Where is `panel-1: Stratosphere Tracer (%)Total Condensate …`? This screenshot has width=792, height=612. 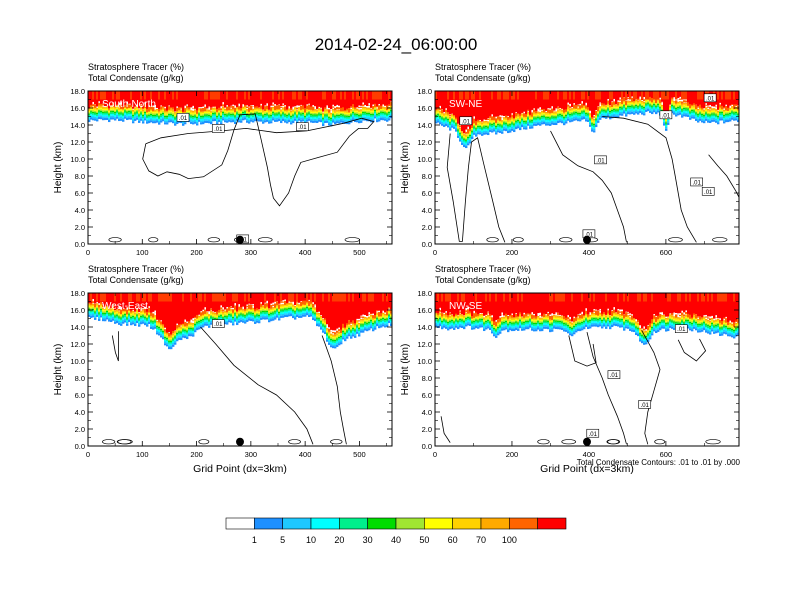 panel-1: Stratosphere Tracer (%)Total Condensate … is located at coordinates (223, 159).